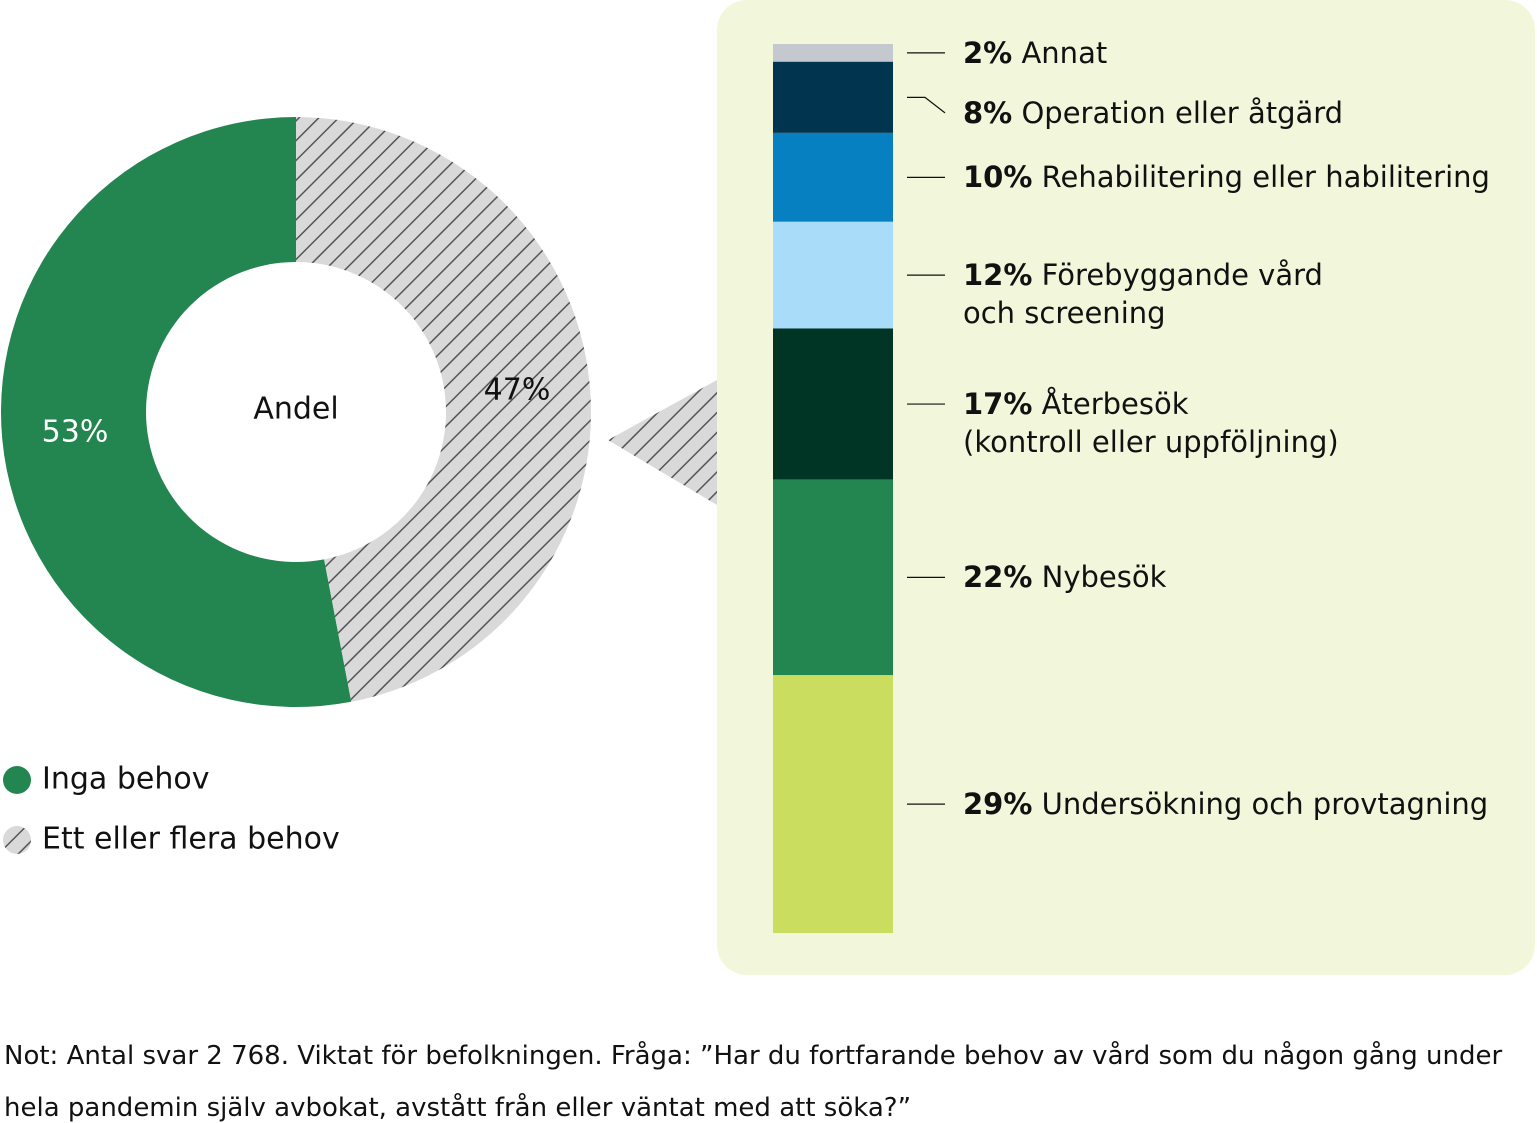 This screenshot has height=1123, width=1537. What do you see at coordinates (662, 442) in the screenshot?
I see `callout` at bounding box center [662, 442].